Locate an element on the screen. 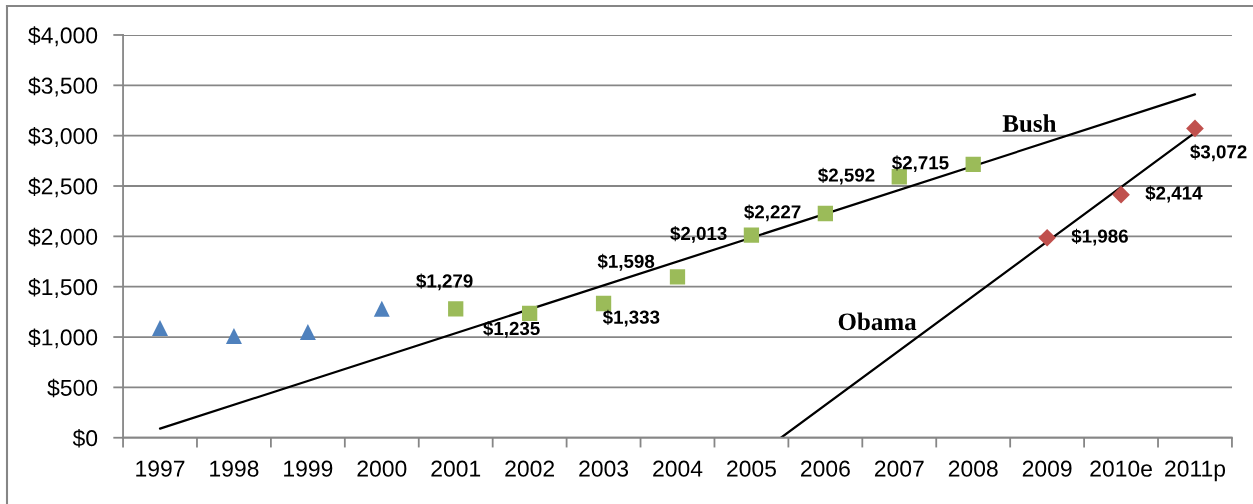 The width and height of the screenshot is (1253, 504). y-tick-label: $2,500 is located at coordinates (63, 187).